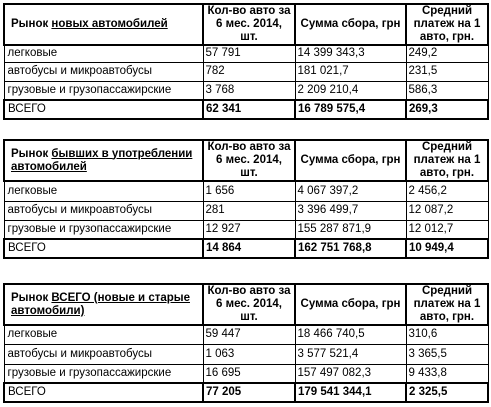 The width and height of the screenshot is (491, 407). I want to click on row-avg: 12 087,2, so click(447, 210).